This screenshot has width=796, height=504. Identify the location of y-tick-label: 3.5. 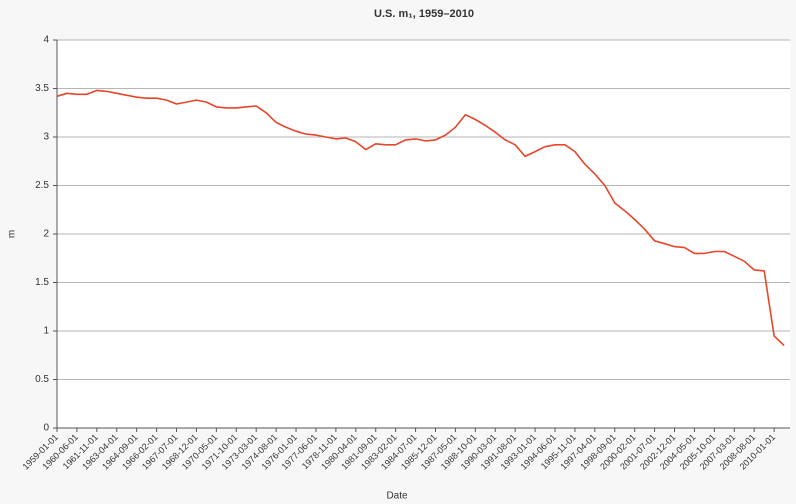
(42, 88).